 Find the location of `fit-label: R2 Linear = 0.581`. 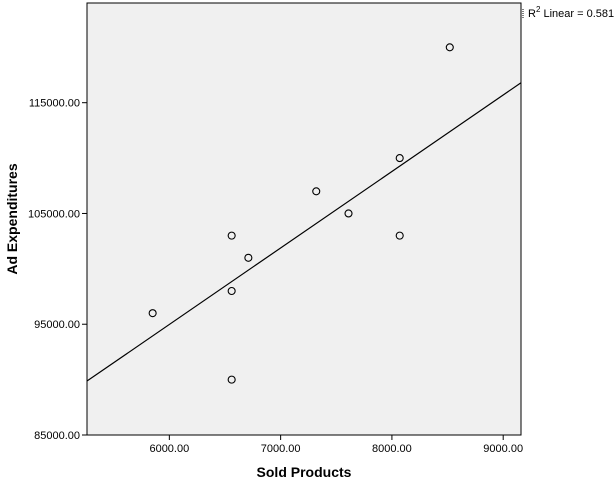

fit-label: R2 Linear = 0.581 is located at coordinates (571, 12).